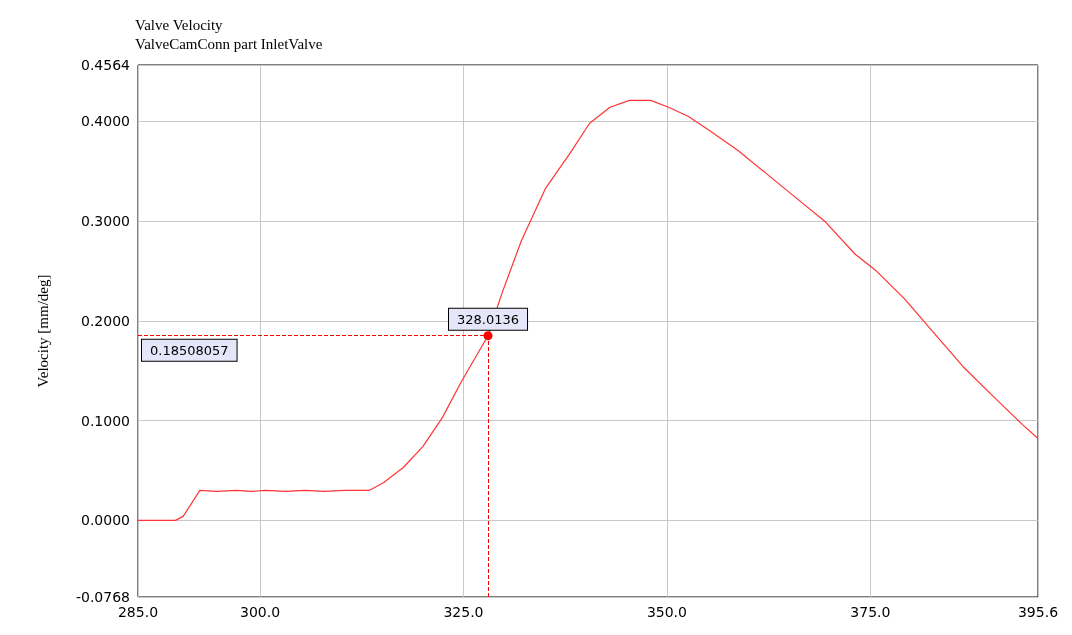 Image resolution: width=1072 pixels, height=635 pixels. What do you see at coordinates (138, 612) in the screenshot?
I see `x-tick-label: 285.0` at bounding box center [138, 612].